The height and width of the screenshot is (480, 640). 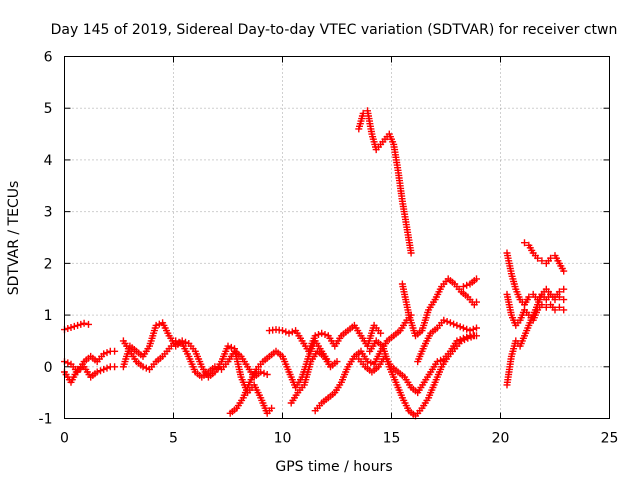 I want to click on series-trace-l, so click(x=439, y=307).